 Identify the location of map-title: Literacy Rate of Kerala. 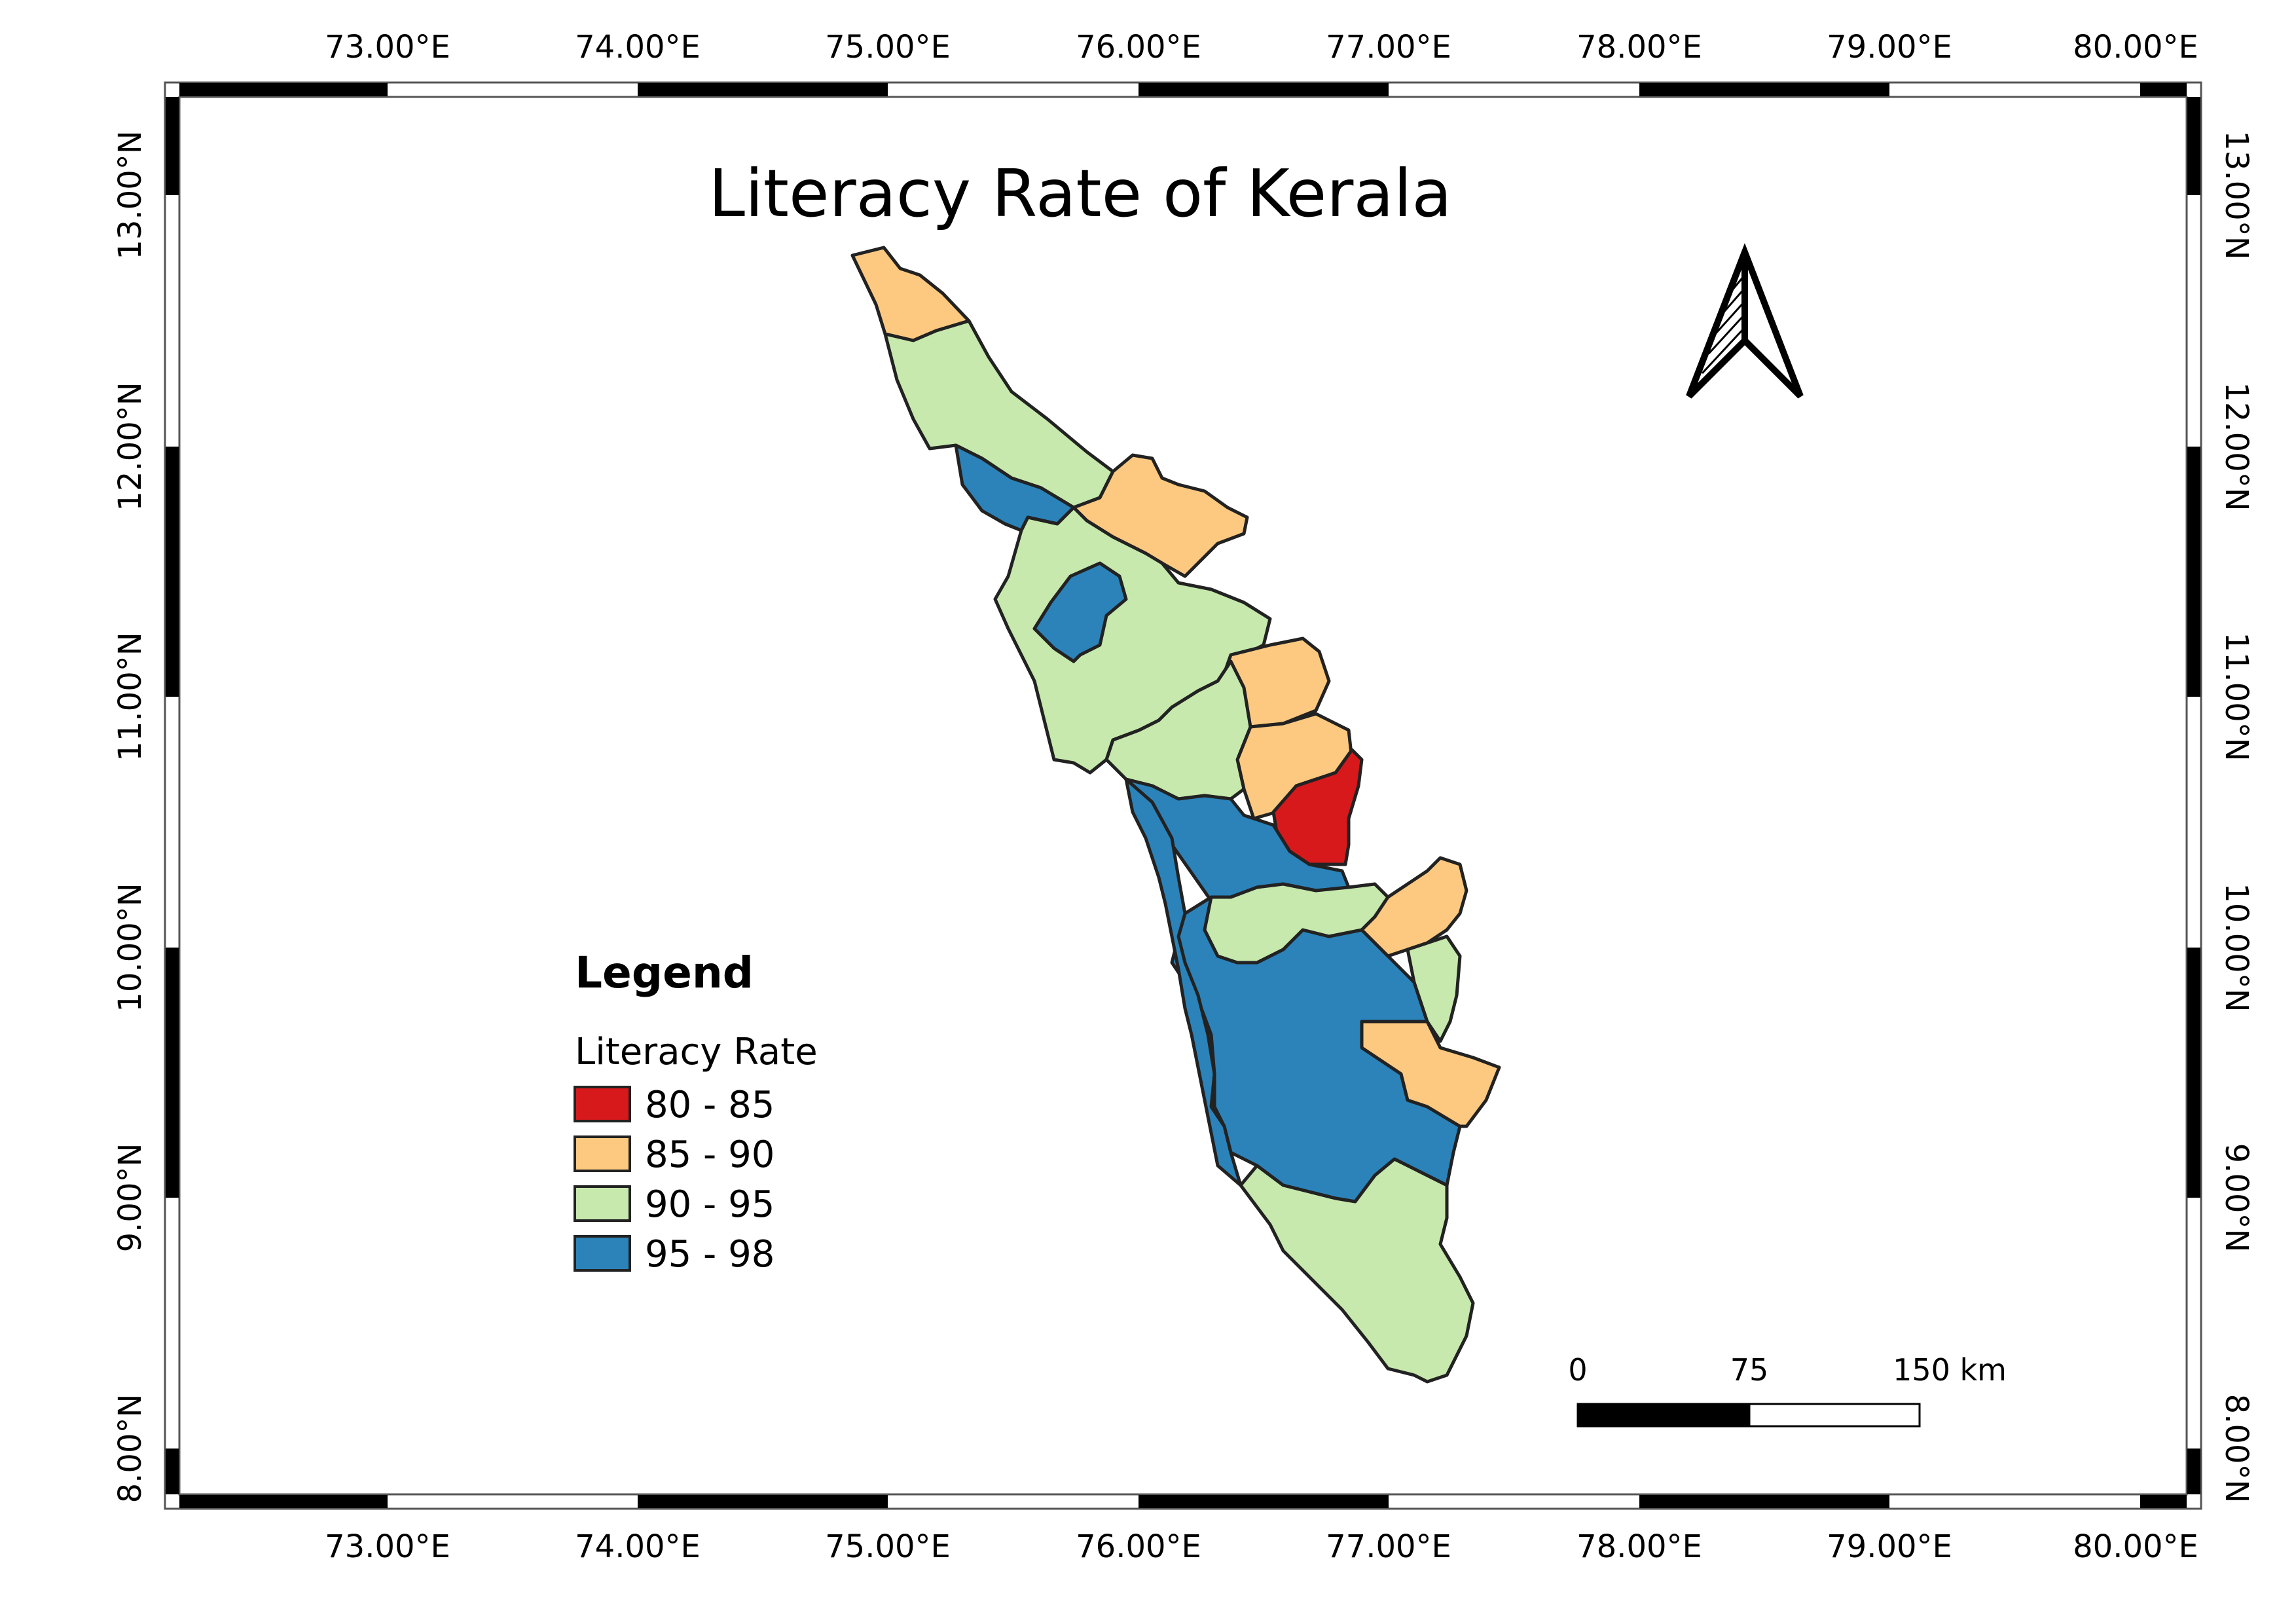
(1079, 193).